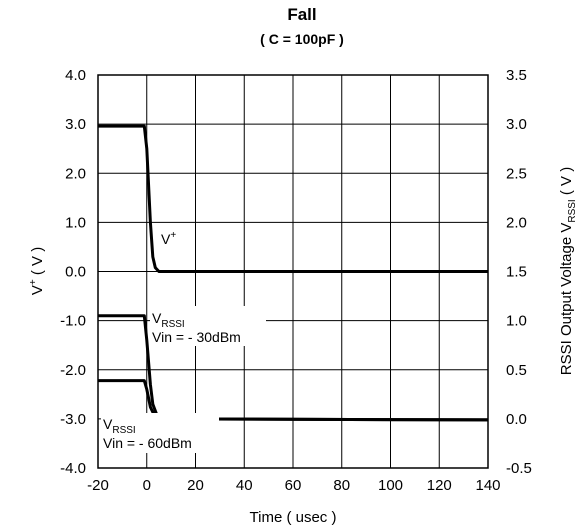 This screenshot has width=579, height=530. Describe the element at coordinates (341, 485) in the screenshot. I see `x-tick-label: 80` at that location.